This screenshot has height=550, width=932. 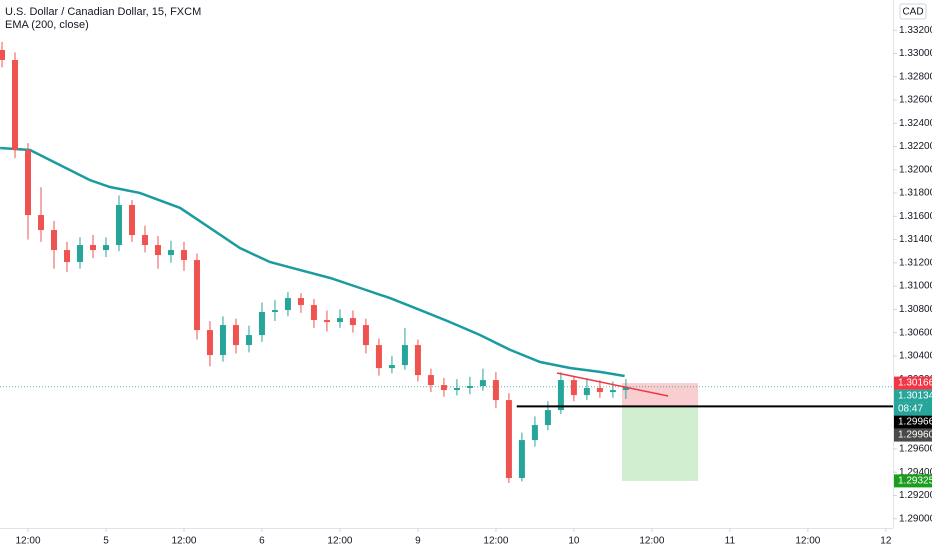 I want to click on y-tick-label: 1.29000, so click(x=915, y=518).